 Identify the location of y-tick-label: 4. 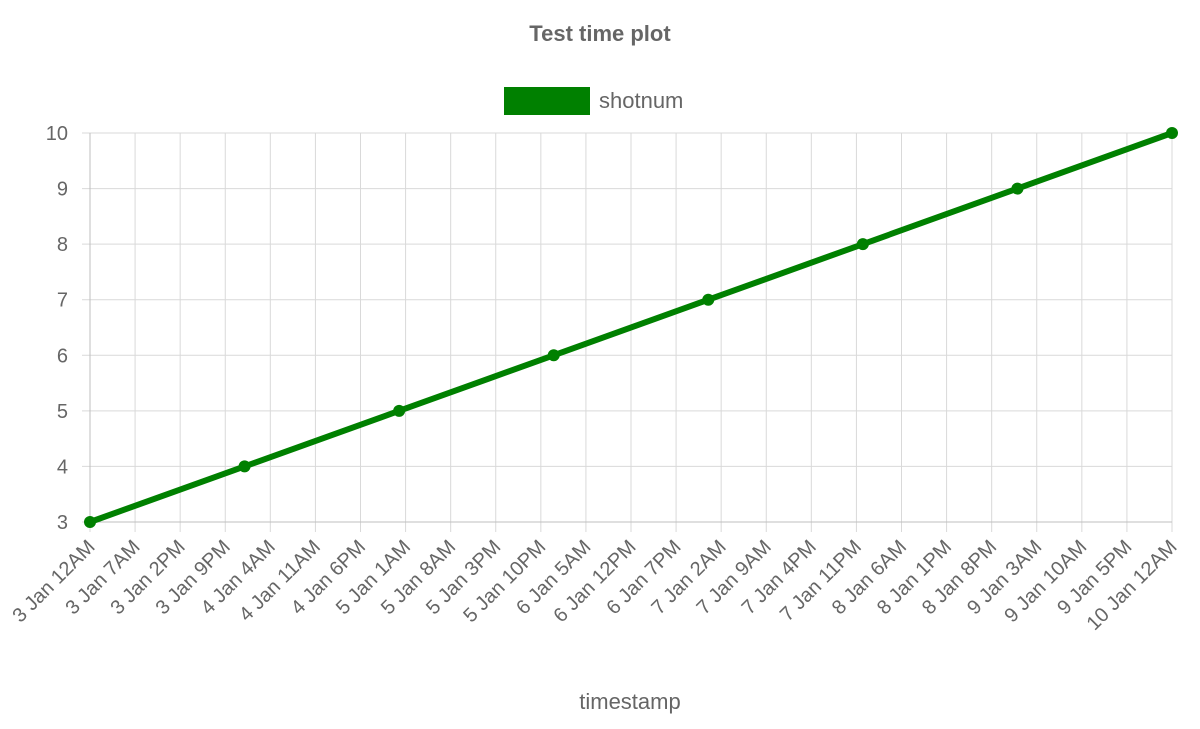
(62, 467).